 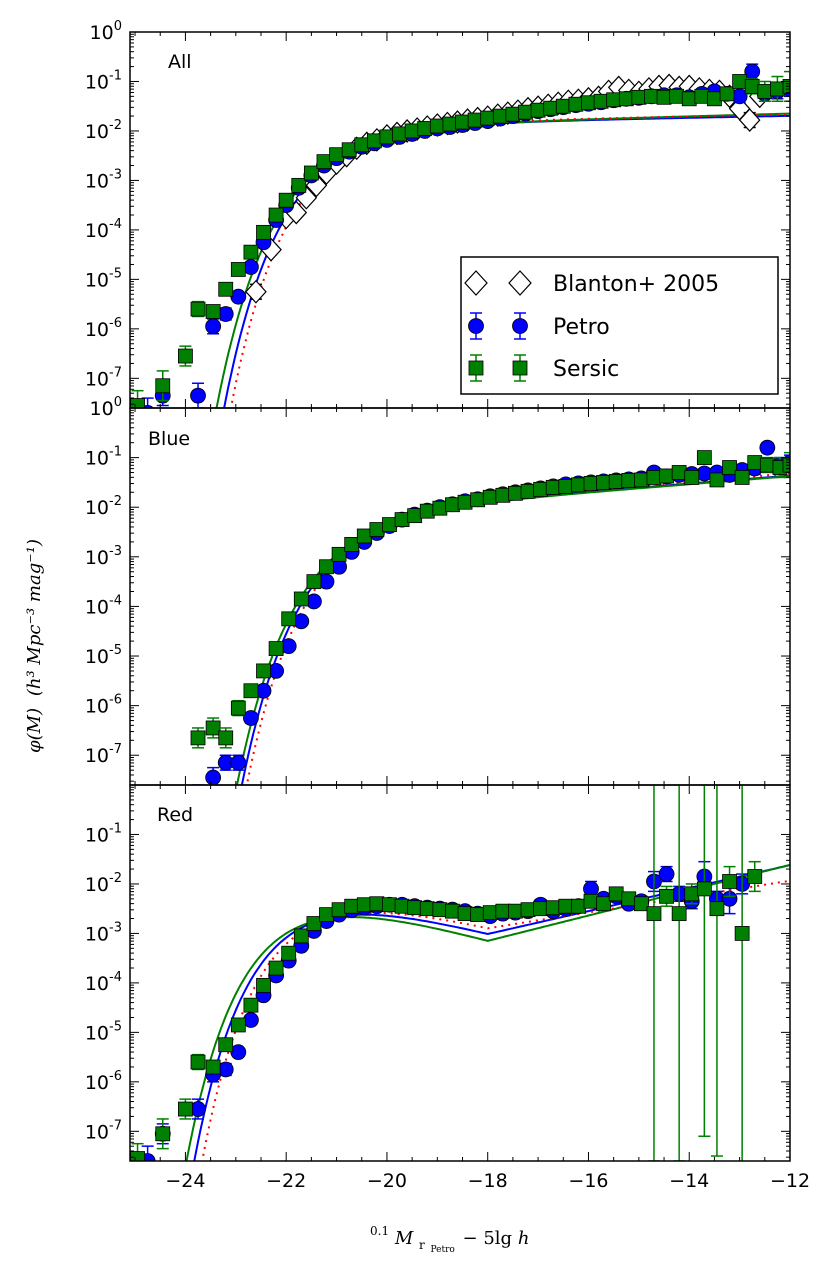 What do you see at coordinates (115, 700) in the screenshot?
I see `y-tick-label-exp: -6` at bounding box center [115, 700].